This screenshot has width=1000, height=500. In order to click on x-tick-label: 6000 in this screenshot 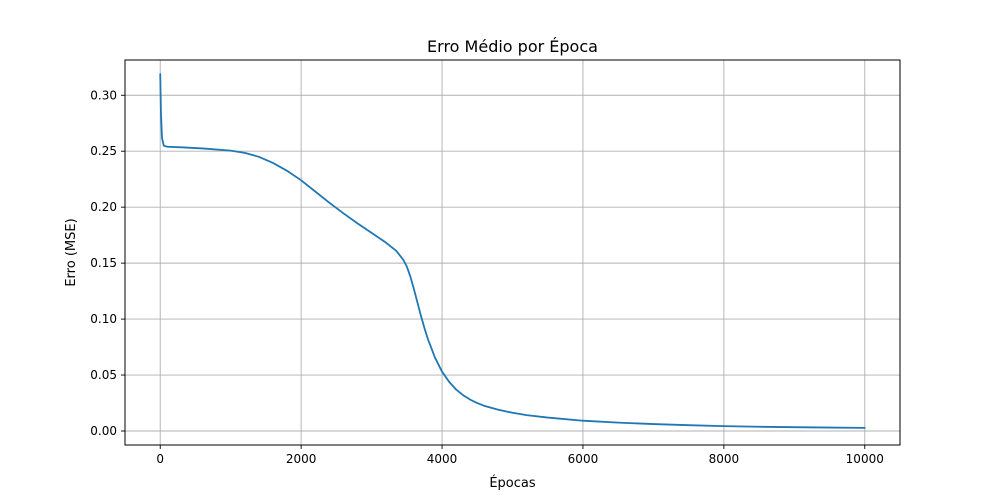, I will do `click(583, 459)`.